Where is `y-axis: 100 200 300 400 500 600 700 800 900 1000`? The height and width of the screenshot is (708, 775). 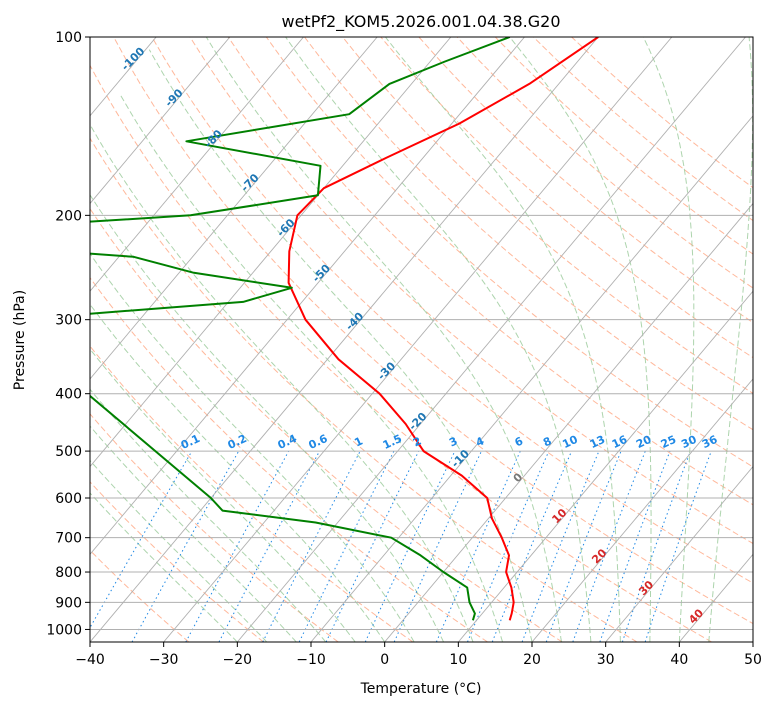 y-axis: 100 200 300 400 500 600 700 800 900 1000 is located at coordinates (68, 334).